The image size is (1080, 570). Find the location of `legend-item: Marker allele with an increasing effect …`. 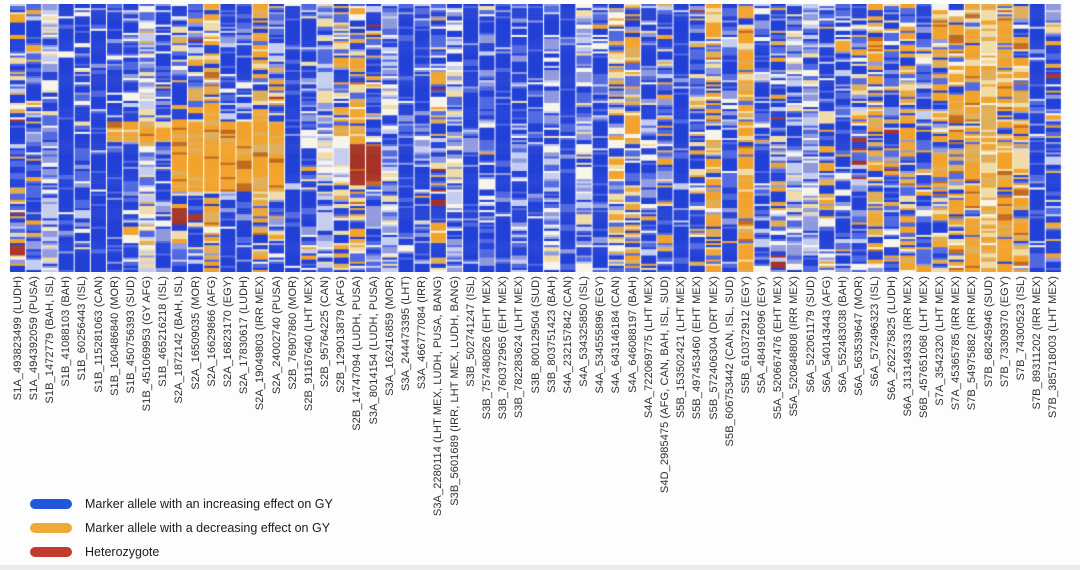

legend-item: Marker allele with an increasing effect … is located at coordinates (181, 504).